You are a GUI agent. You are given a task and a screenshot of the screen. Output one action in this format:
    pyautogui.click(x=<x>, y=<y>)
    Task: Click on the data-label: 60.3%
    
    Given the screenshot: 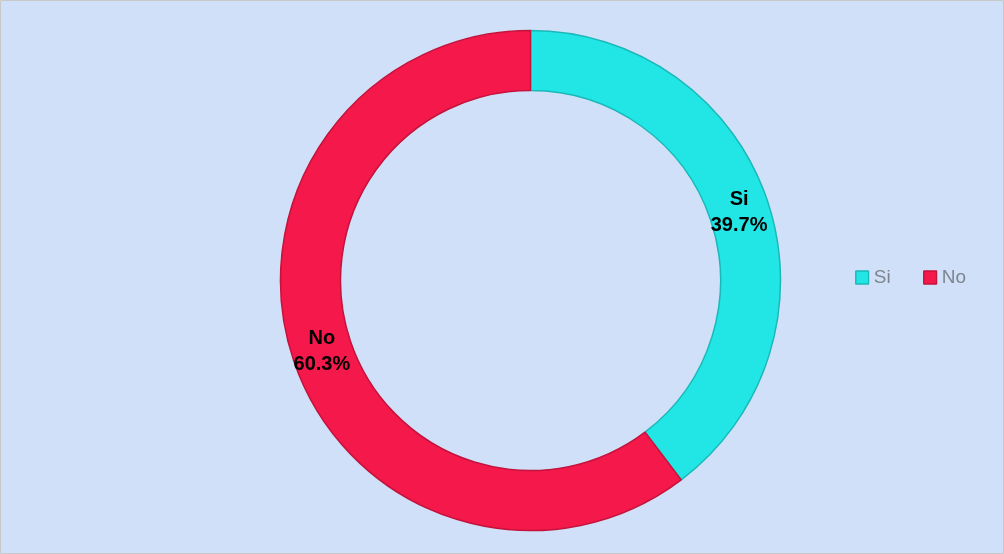 What is the action you would take?
    pyautogui.click(x=322, y=363)
    